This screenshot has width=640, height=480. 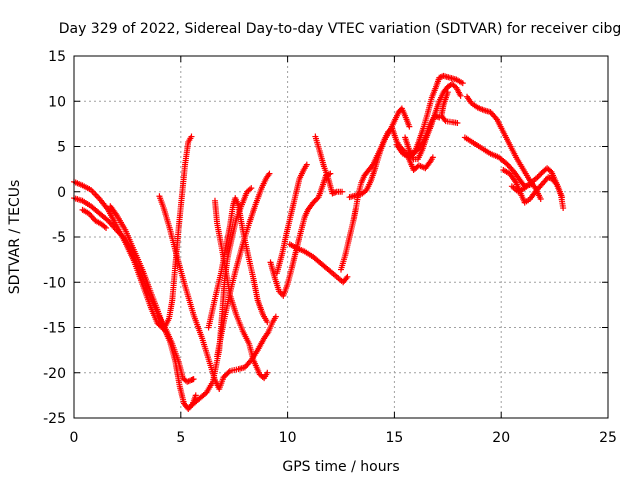 What do you see at coordinates (54, 329) in the screenshot?
I see `y-tick-label: -15` at bounding box center [54, 329].